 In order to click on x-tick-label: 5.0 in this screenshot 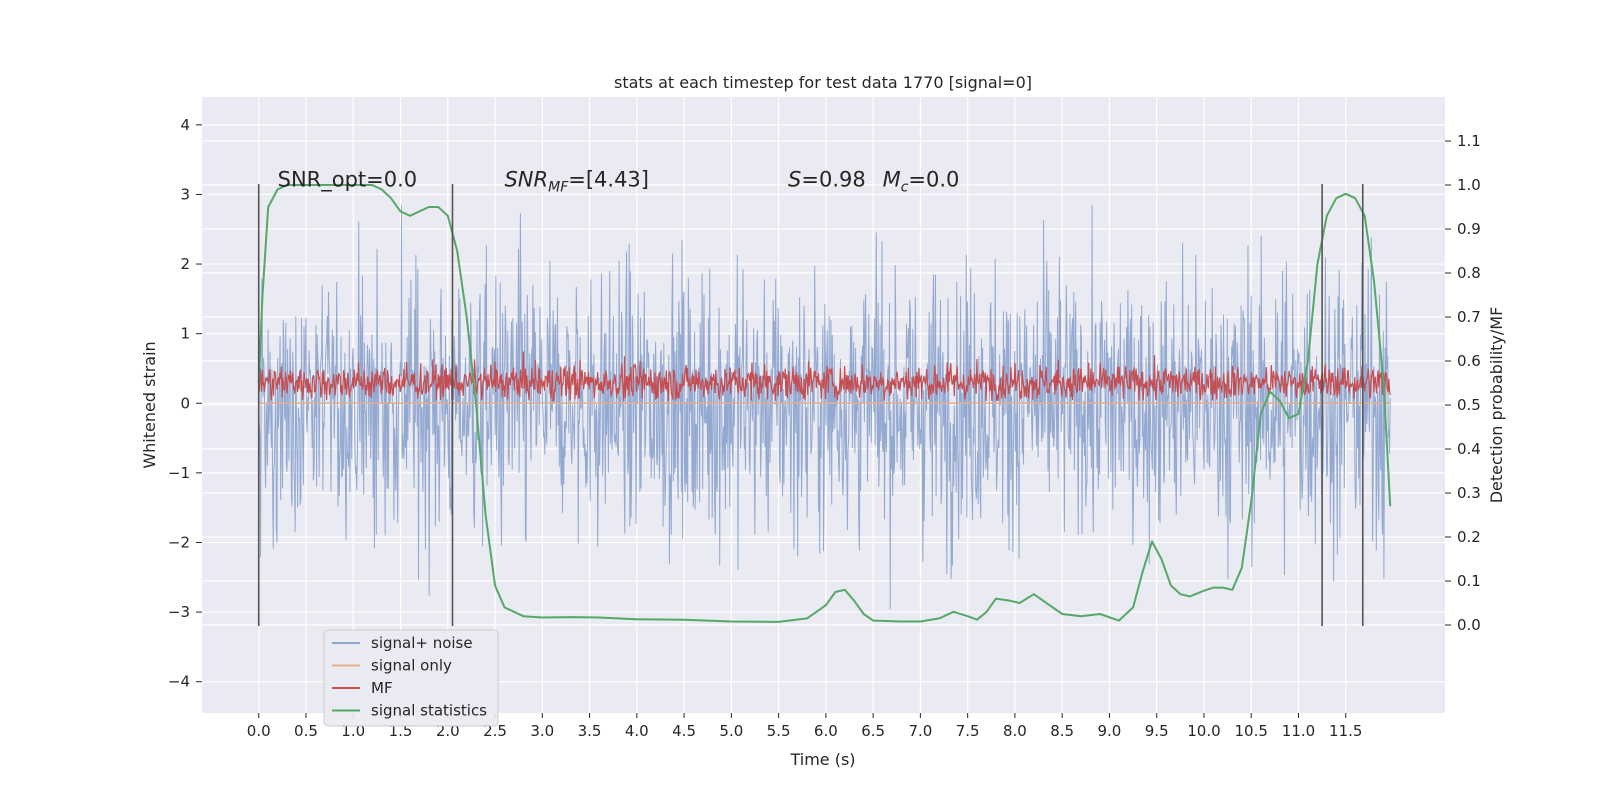, I will do `click(731, 731)`.